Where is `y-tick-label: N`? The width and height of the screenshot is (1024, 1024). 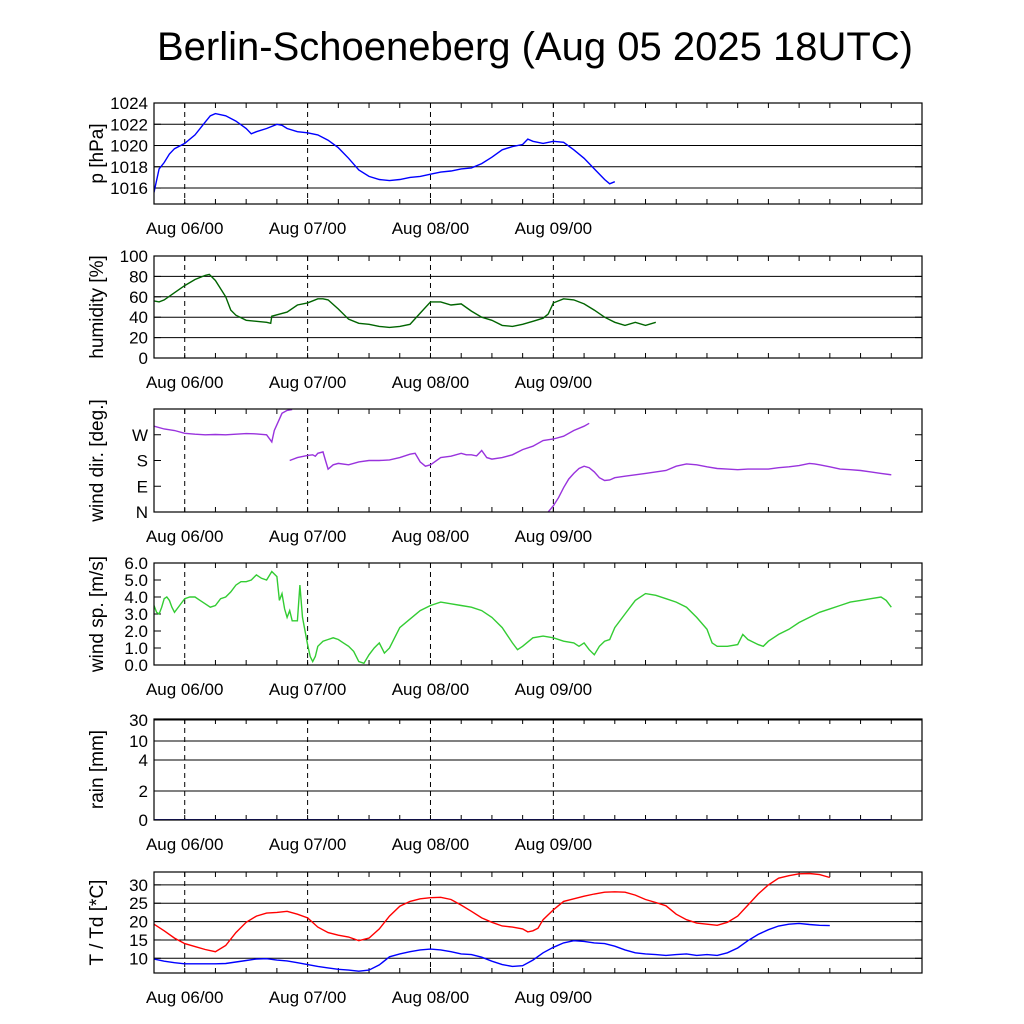 y-tick-label: N is located at coordinates (142, 512).